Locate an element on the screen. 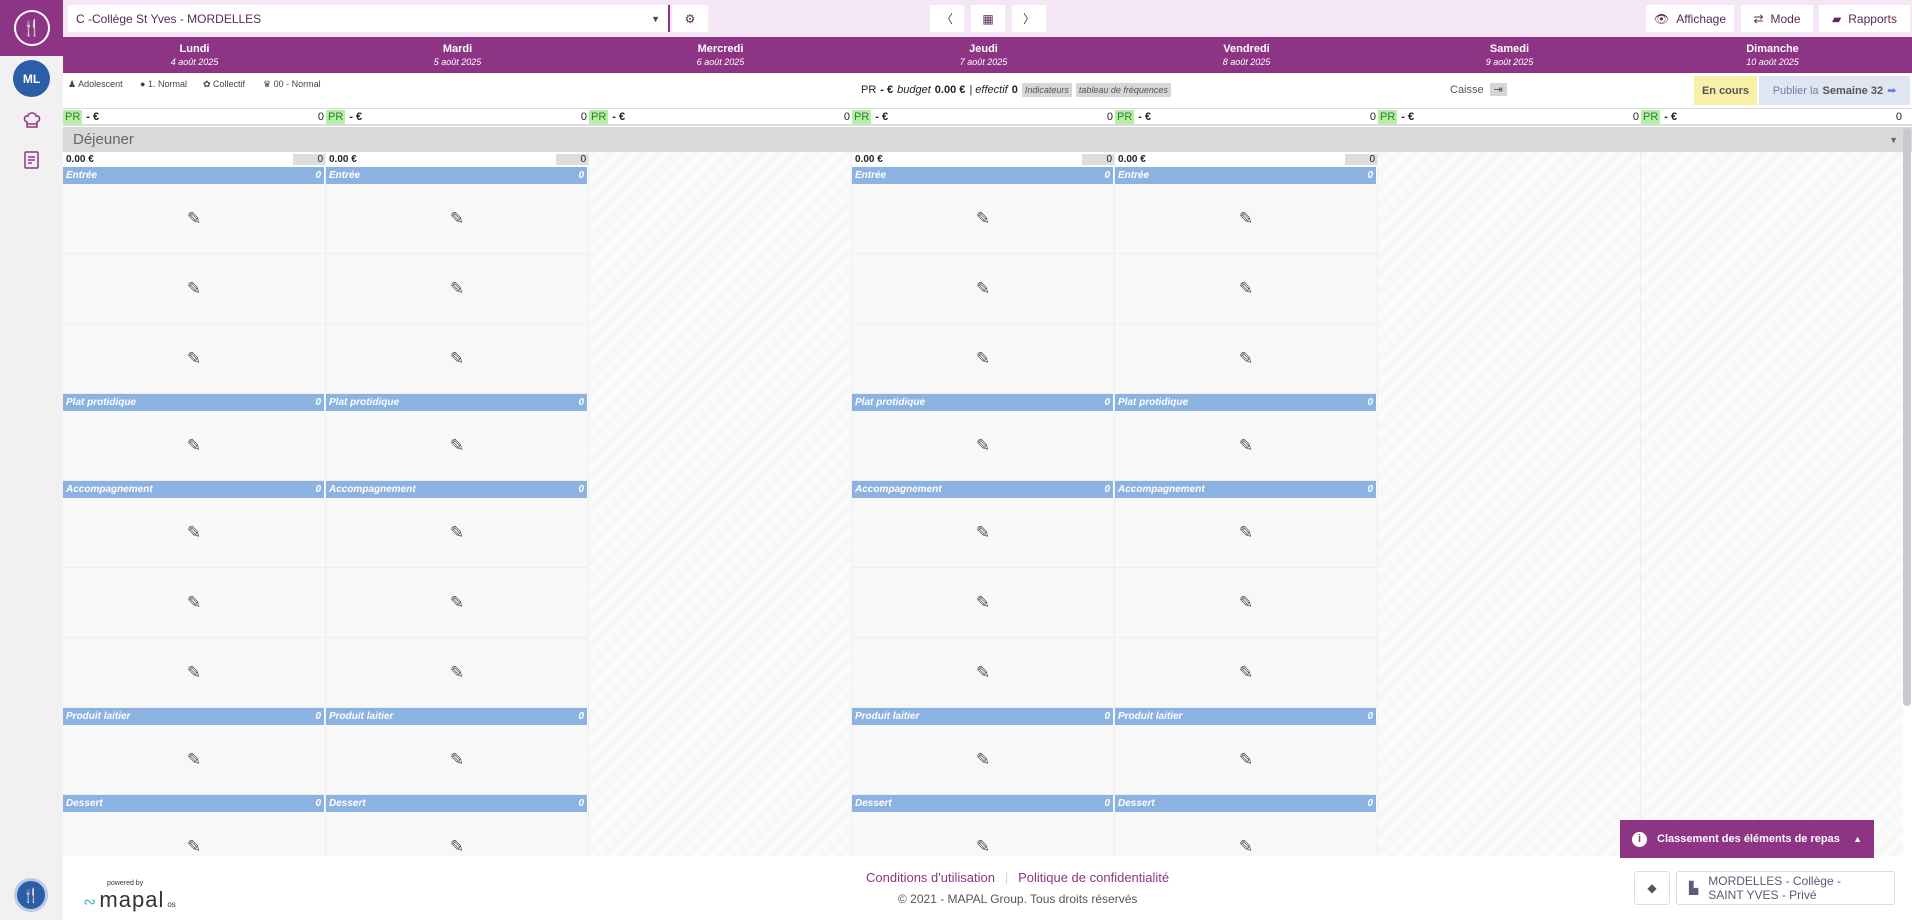  language-button: ◆ is located at coordinates (1652, 888).